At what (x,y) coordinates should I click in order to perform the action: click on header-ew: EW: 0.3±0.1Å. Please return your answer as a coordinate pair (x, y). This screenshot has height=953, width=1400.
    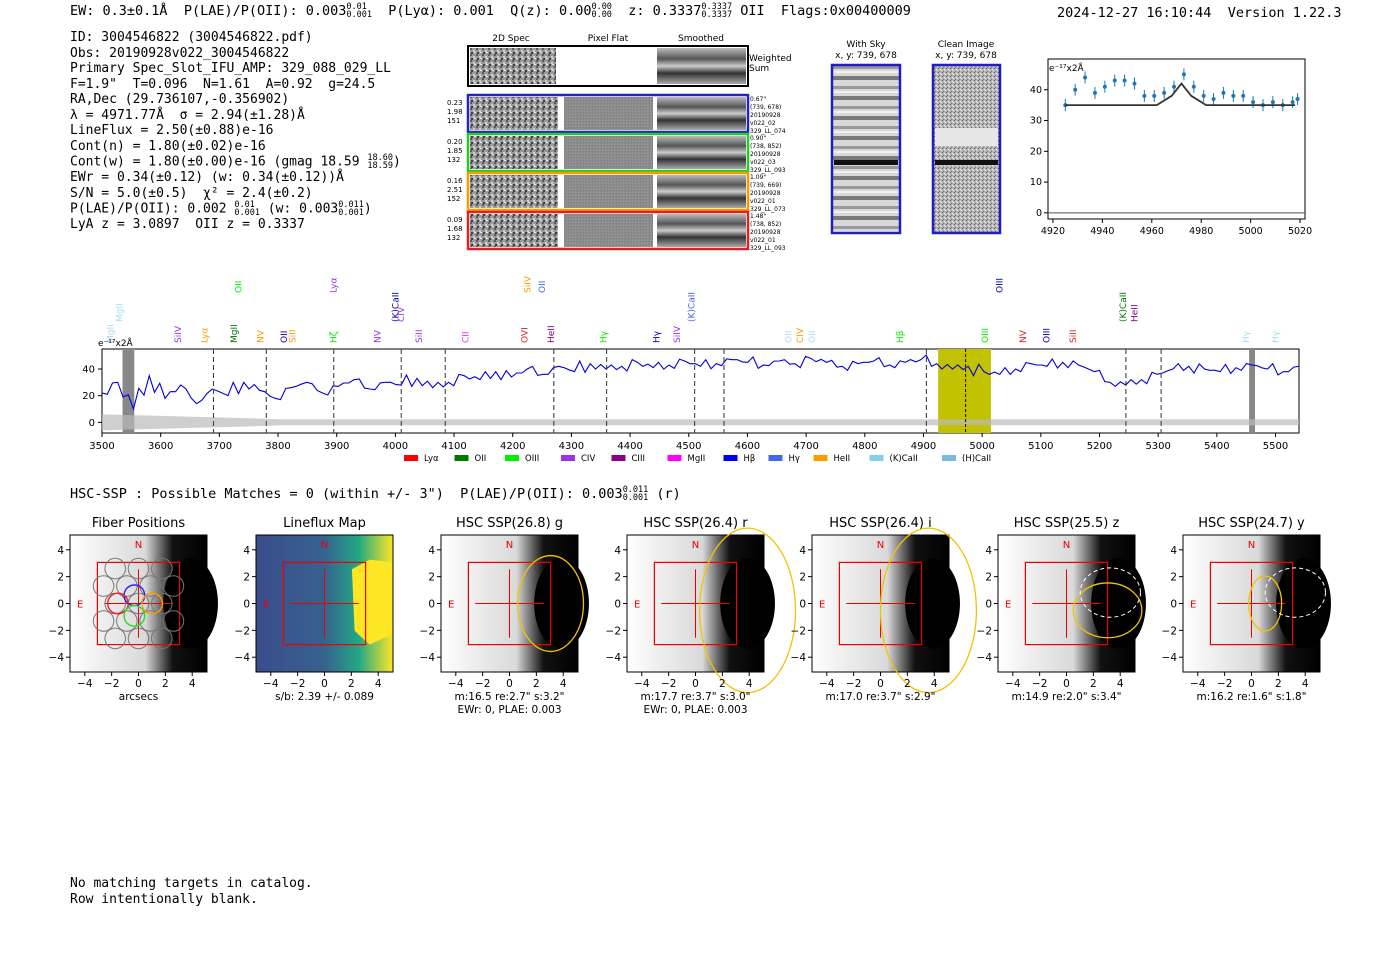
    Looking at the image, I should click on (119, 11).